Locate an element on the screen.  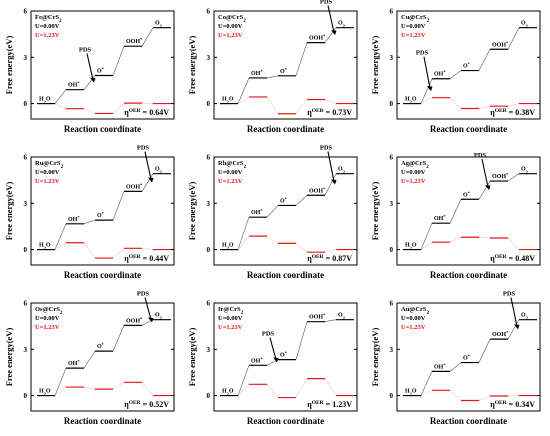
catalyst-name: Cu@CrS2 is located at coordinates (415, 19).